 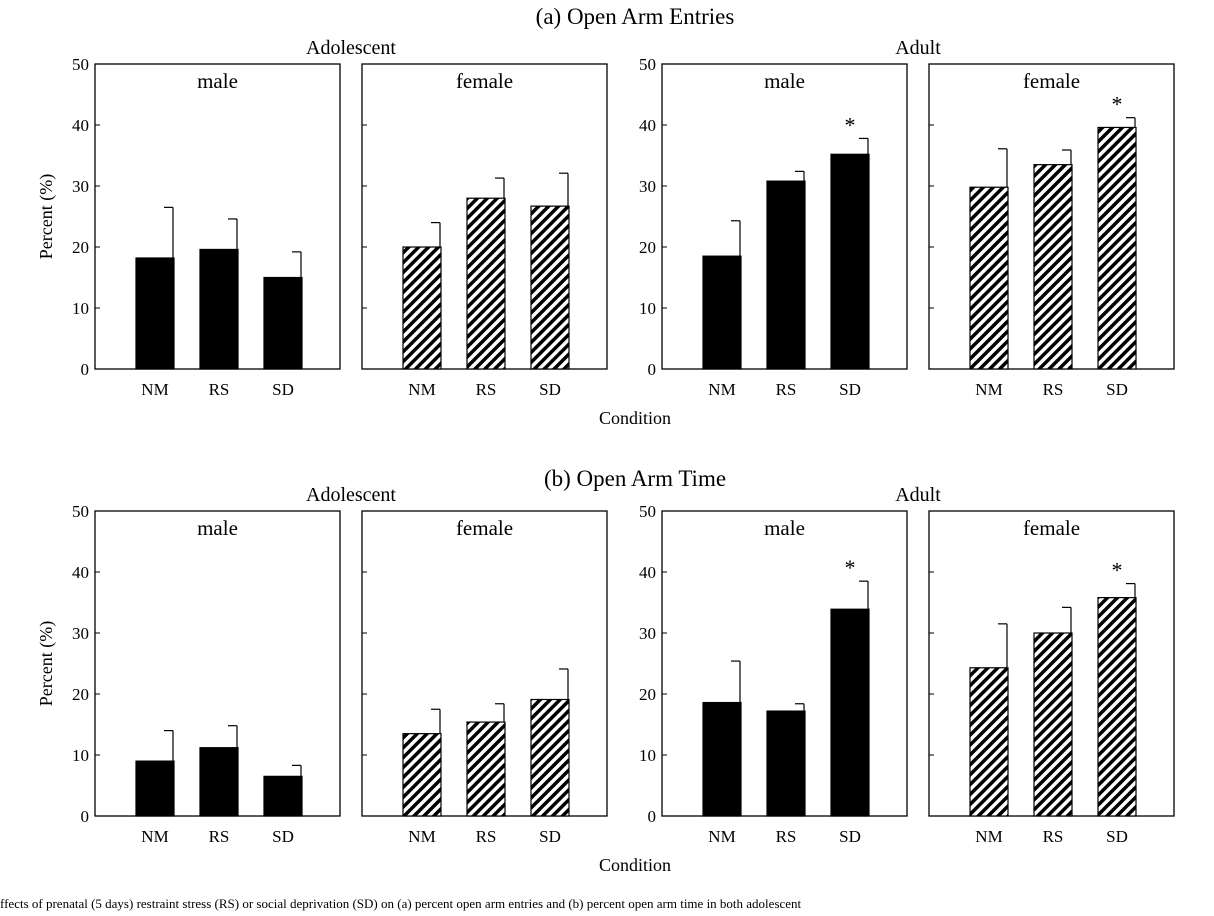 I want to click on row-title: (b) Open Arm Time, so click(x=635, y=478).